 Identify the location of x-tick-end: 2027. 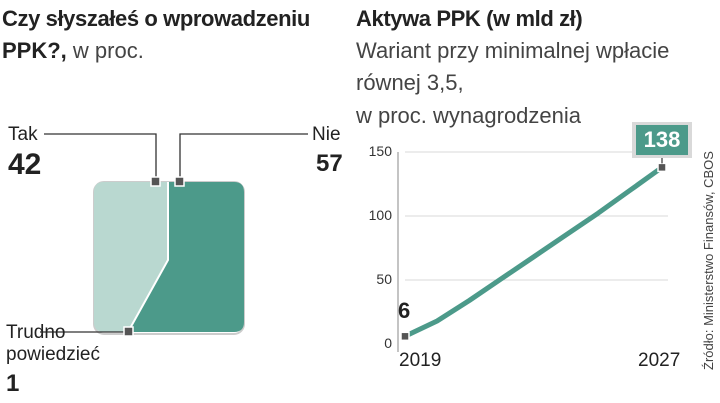
(659, 360).